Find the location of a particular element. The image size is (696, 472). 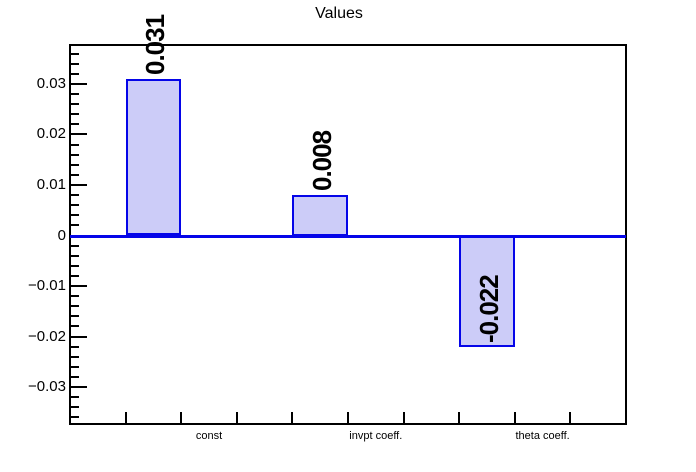

y-axis-tick-label: 0.03 is located at coordinates (51, 83).